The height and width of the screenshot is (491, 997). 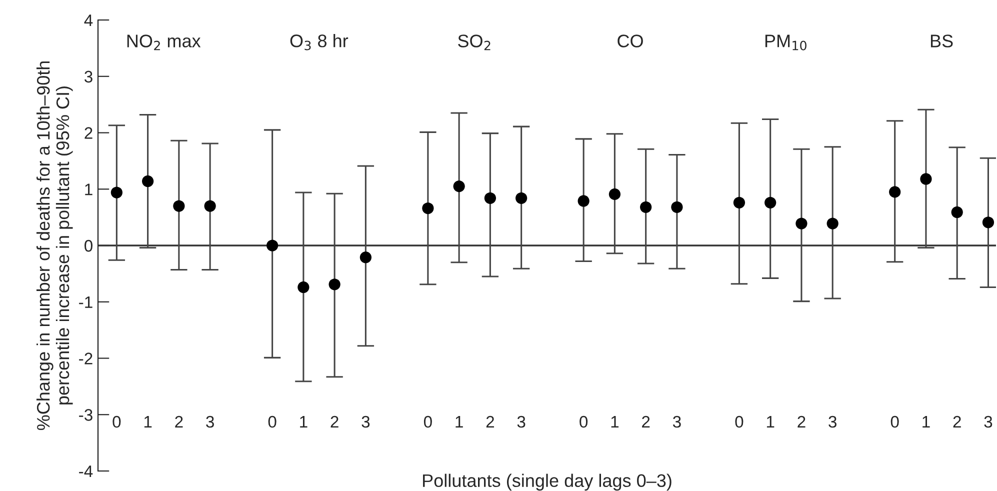 I want to click on y-tick-label: 2, so click(x=88, y=133).